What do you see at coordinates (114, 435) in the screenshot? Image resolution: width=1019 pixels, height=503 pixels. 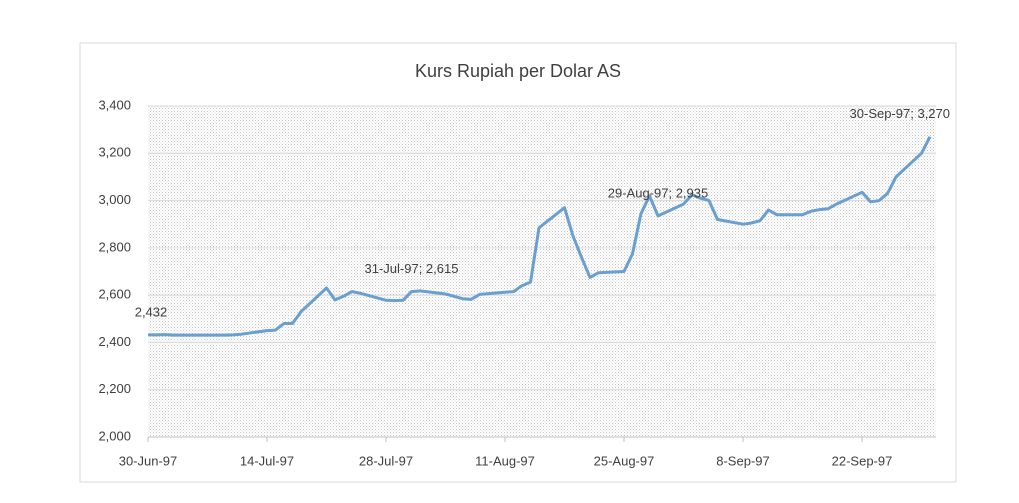 I see `y-tick-label: 2,000` at bounding box center [114, 435].